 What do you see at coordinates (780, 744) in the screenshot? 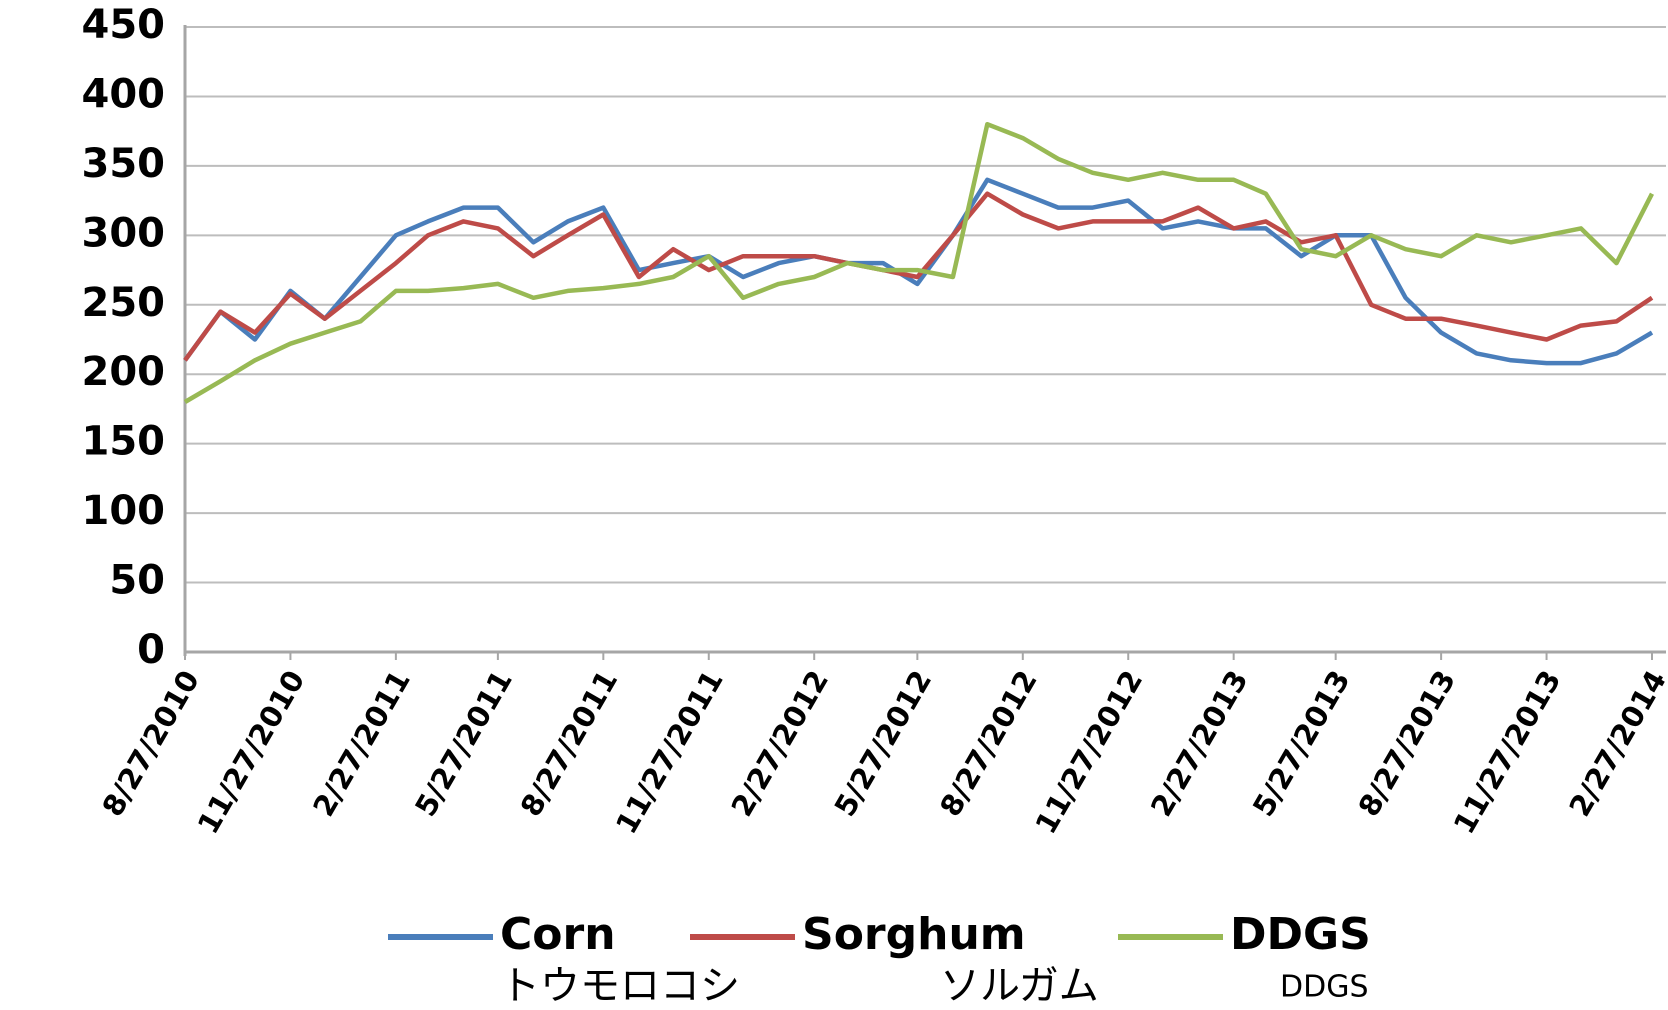
I see `x-tick-label: 2/27/2012` at bounding box center [780, 744].